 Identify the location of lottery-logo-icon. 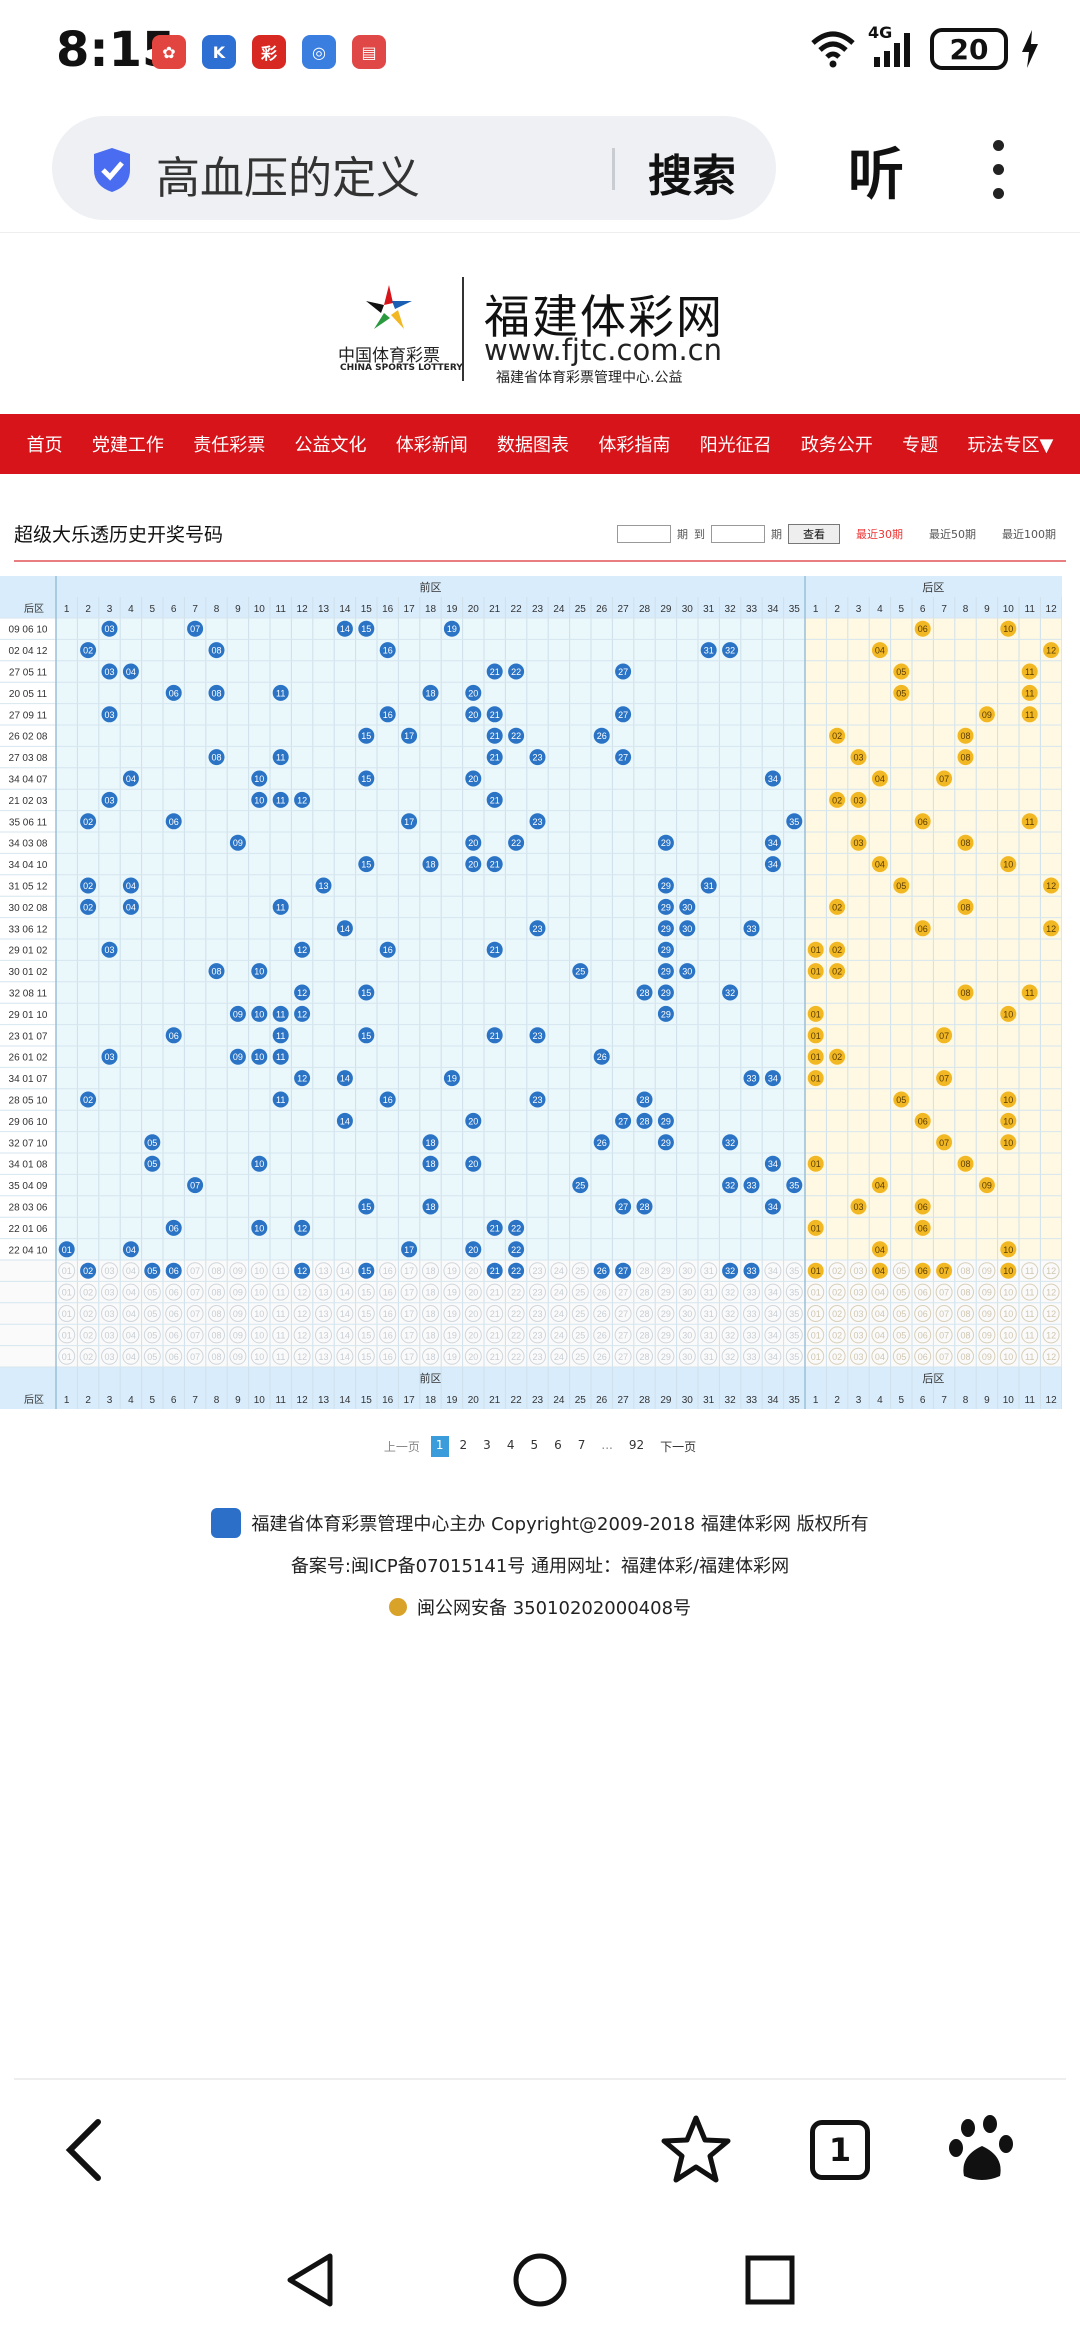
(389, 308).